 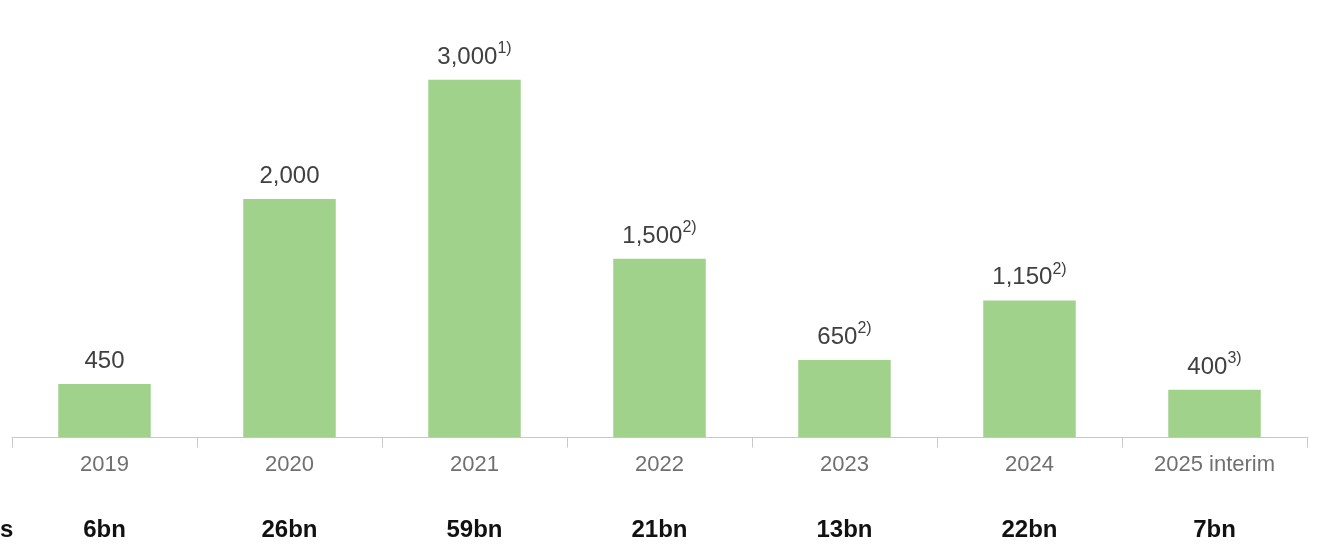 I want to click on text: 59bn, so click(x=474, y=528).